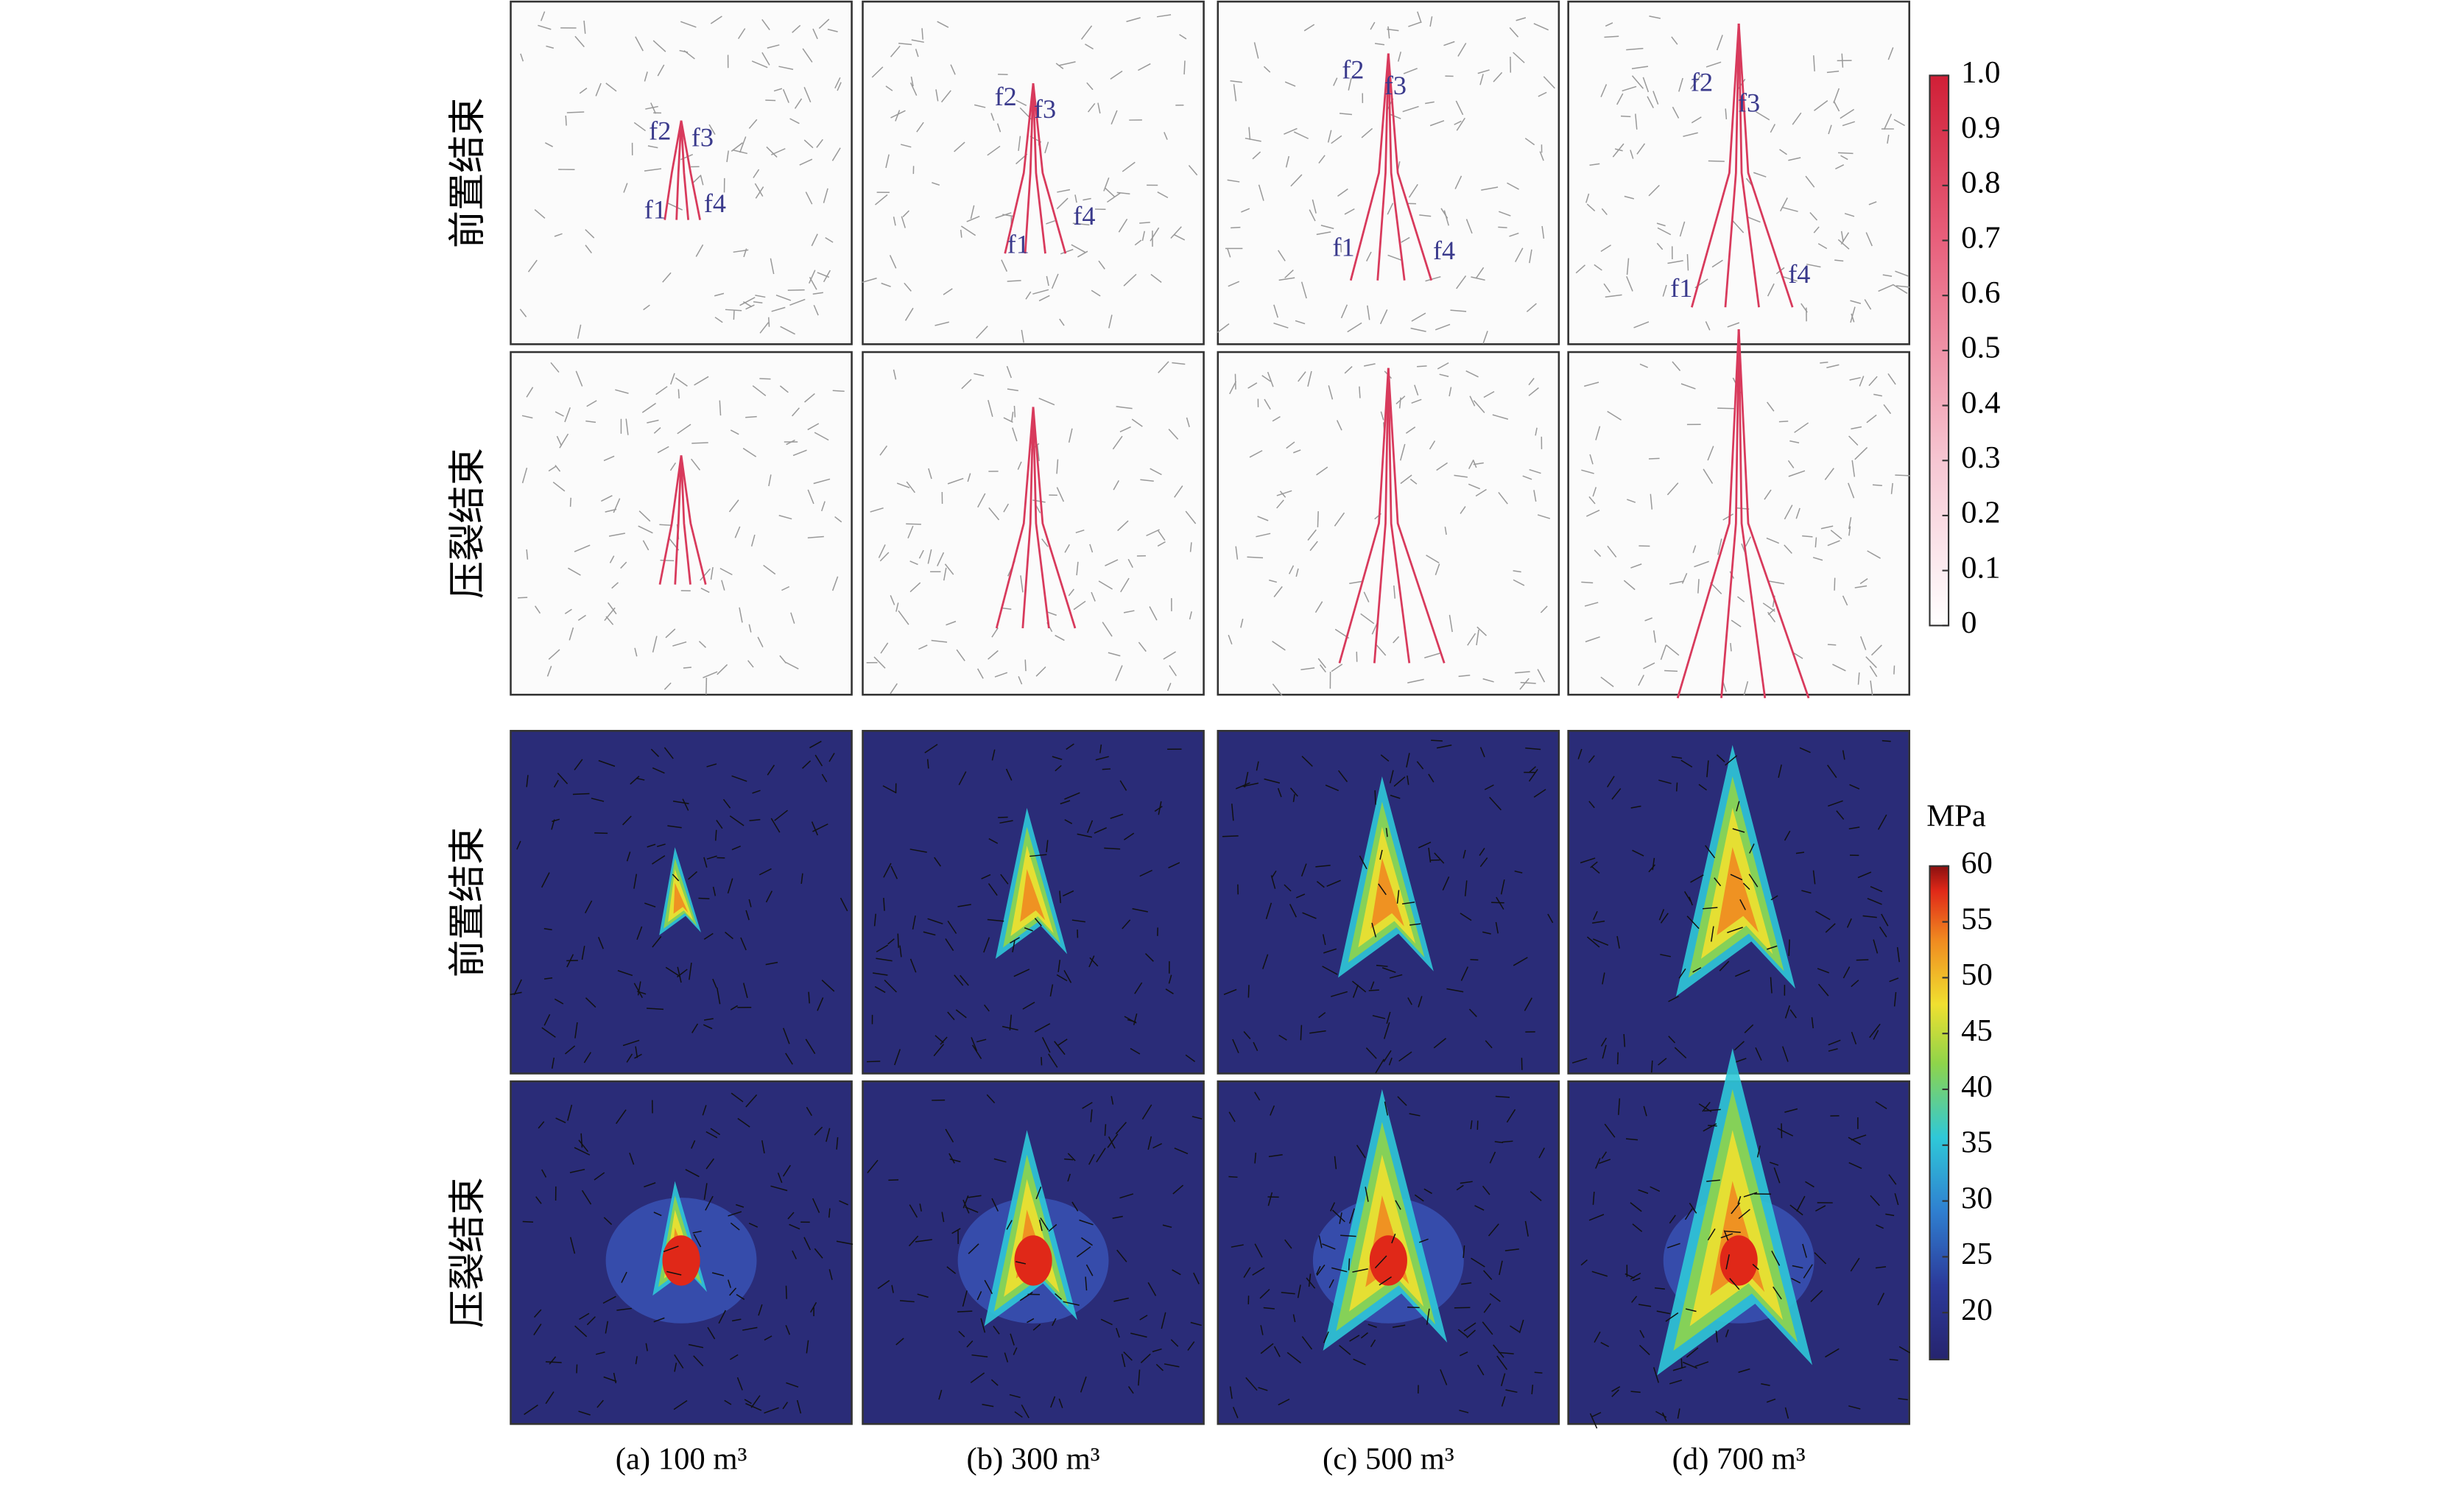 This screenshot has width=2464, height=1490. I want to click on colorbar-tick-label: 0.1, so click(1980, 567).